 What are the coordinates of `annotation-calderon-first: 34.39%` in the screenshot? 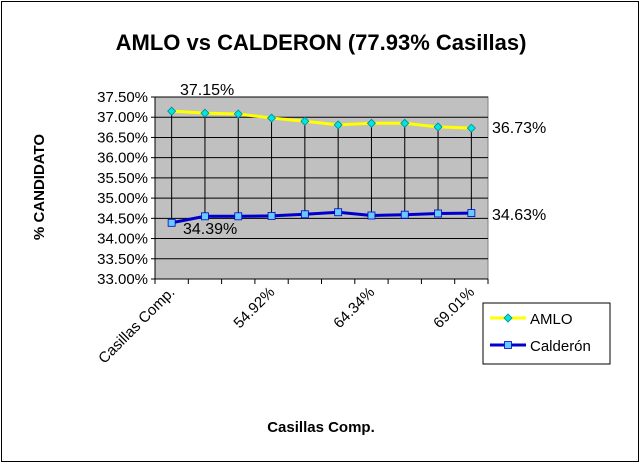 It's located at (210, 229).